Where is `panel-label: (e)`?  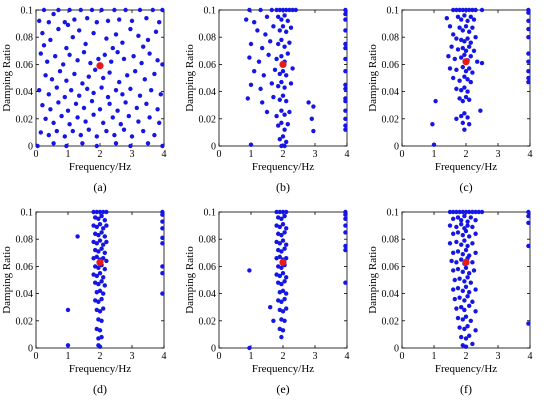 panel-label: (e) is located at coordinates (282, 389).